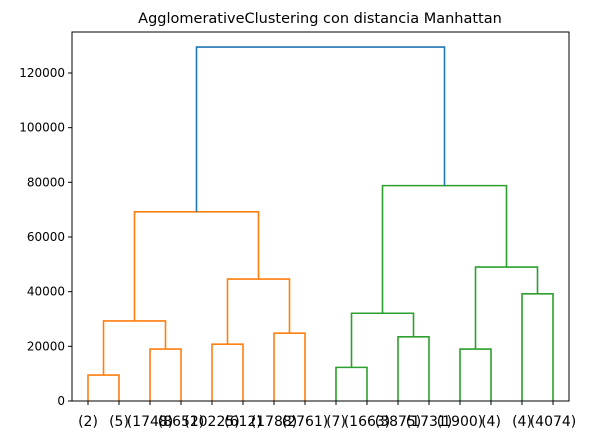  I want to click on leaf-label: (3875), so click(398, 422).